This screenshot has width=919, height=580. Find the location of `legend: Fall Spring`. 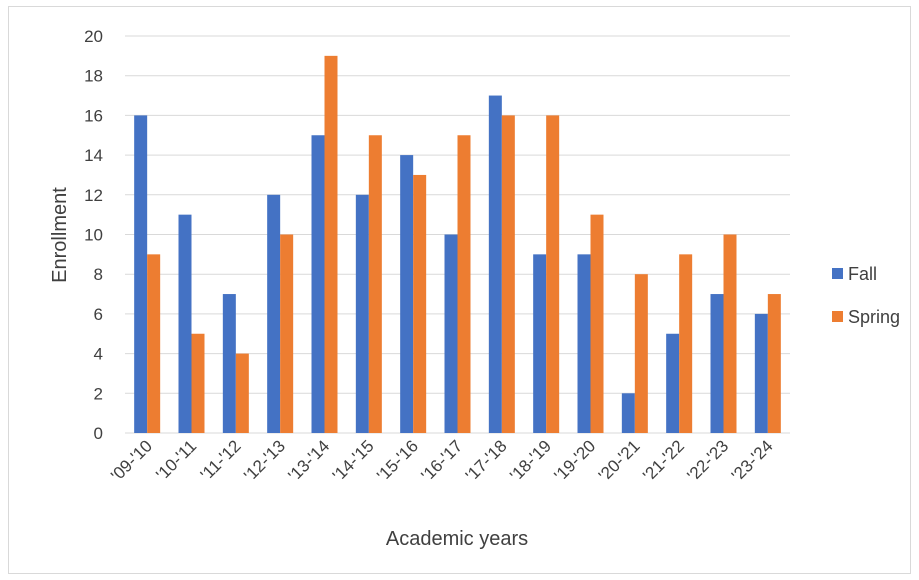

legend: Fall Spring is located at coordinates (866, 295).